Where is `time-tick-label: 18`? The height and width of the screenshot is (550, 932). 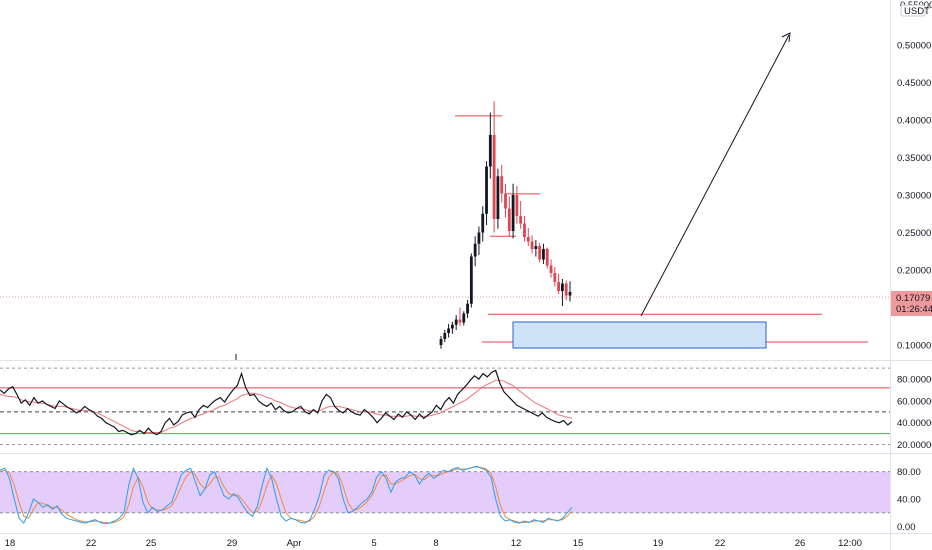 time-tick-label: 18 is located at coordinates (10, 543).